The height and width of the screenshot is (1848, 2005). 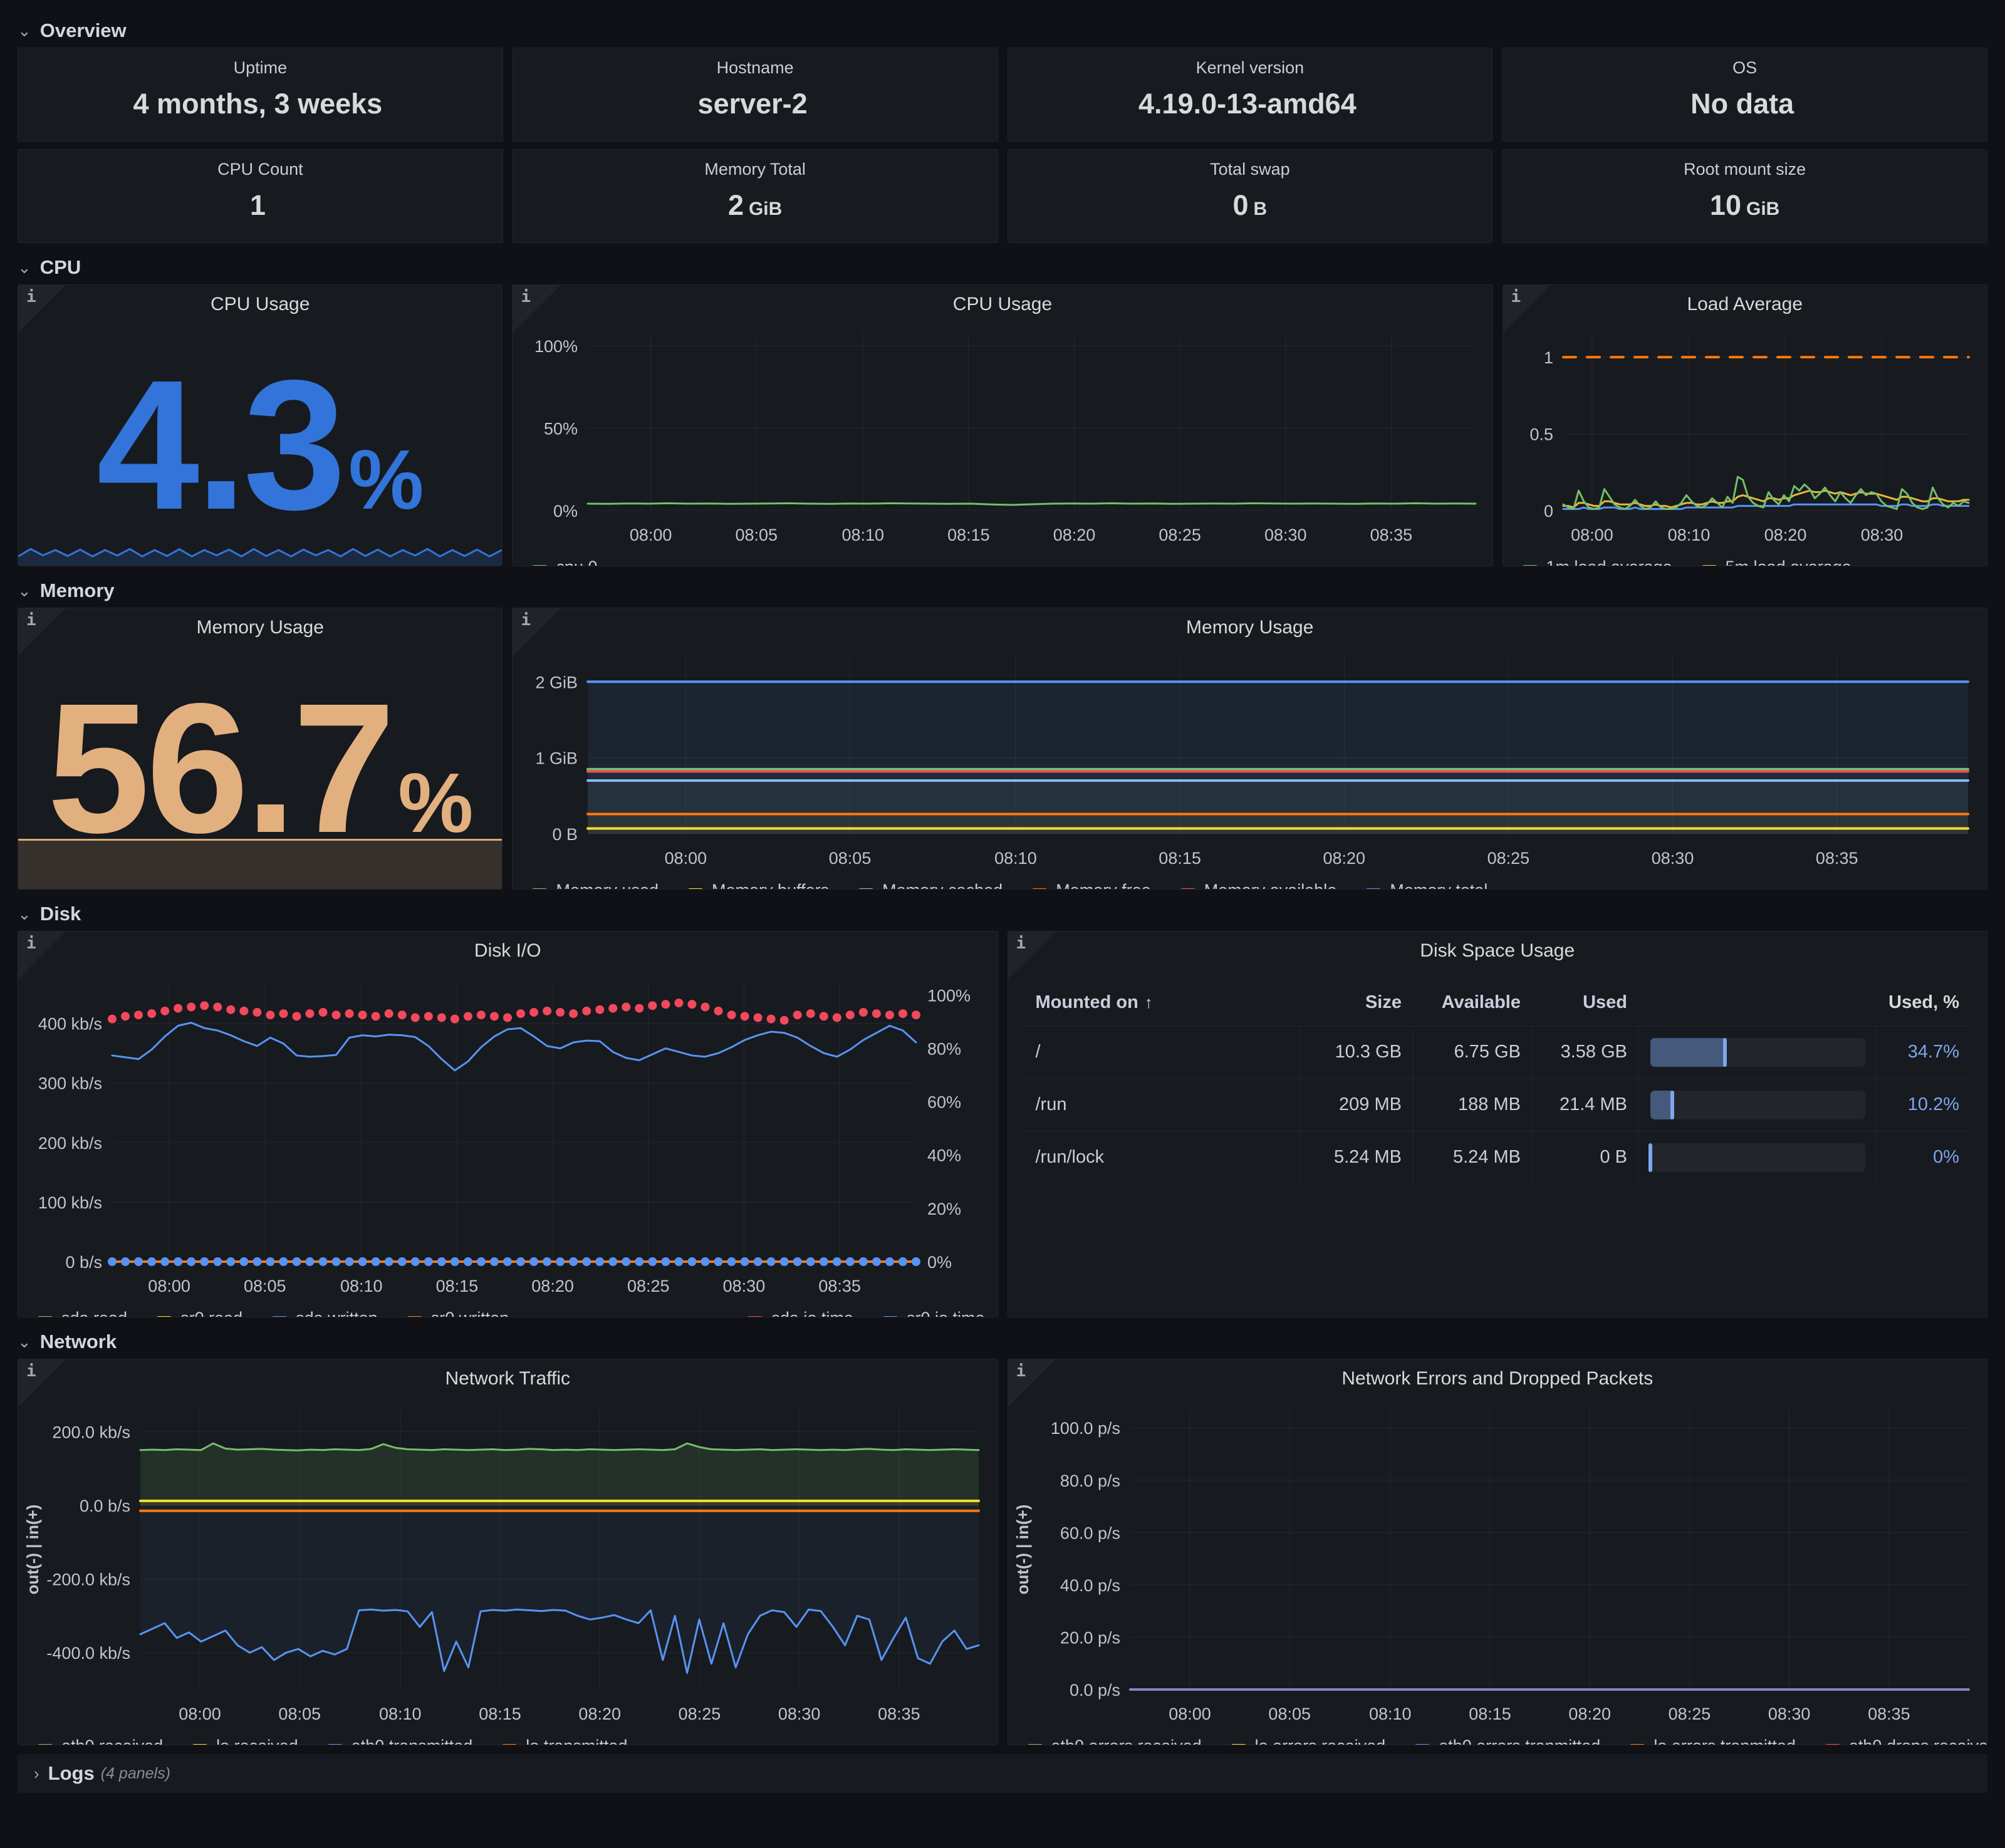 What do you see at coordinates (260, 67) in the screenshot?
I see `stat-title: Uptime` at bounding box center [260, 67].